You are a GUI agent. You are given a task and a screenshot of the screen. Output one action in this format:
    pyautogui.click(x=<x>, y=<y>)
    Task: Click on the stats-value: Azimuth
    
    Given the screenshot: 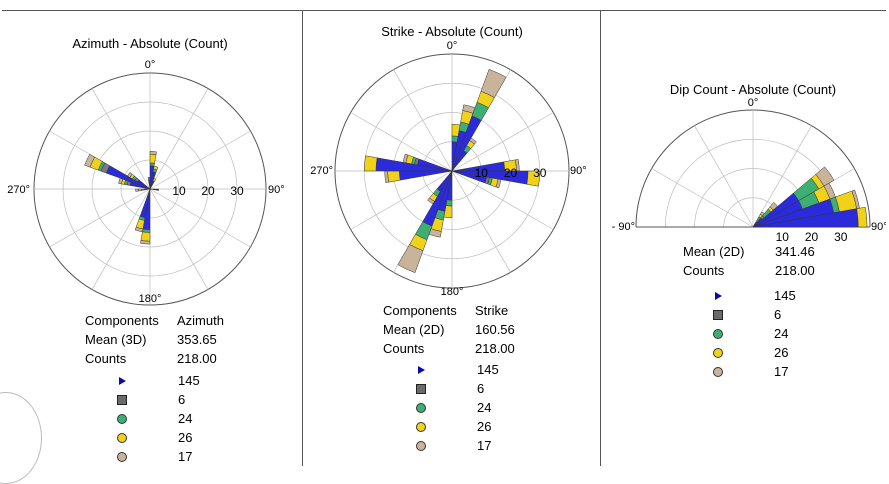 What is the action you would take?
    pyautogui.click(x=200, y=320)
    